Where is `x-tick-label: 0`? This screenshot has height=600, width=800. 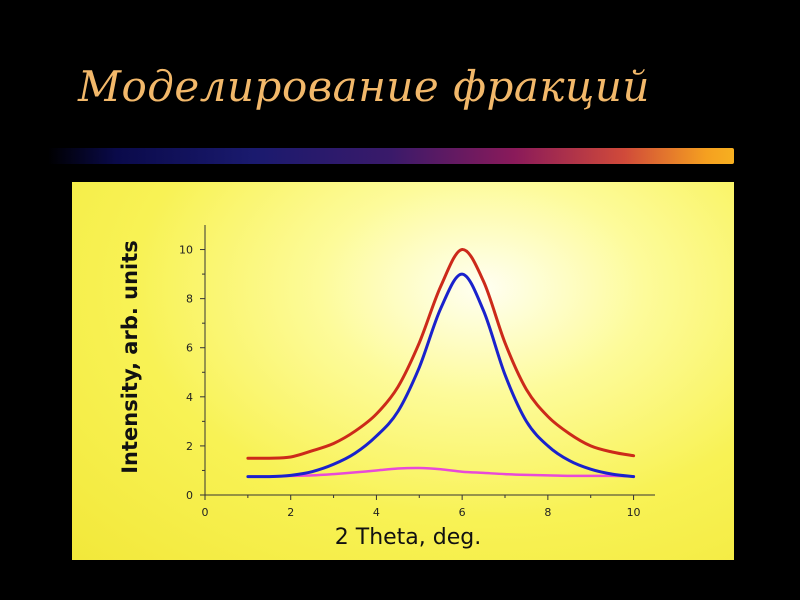 x-tick-label: 0 is located at coordinates (205, 512).